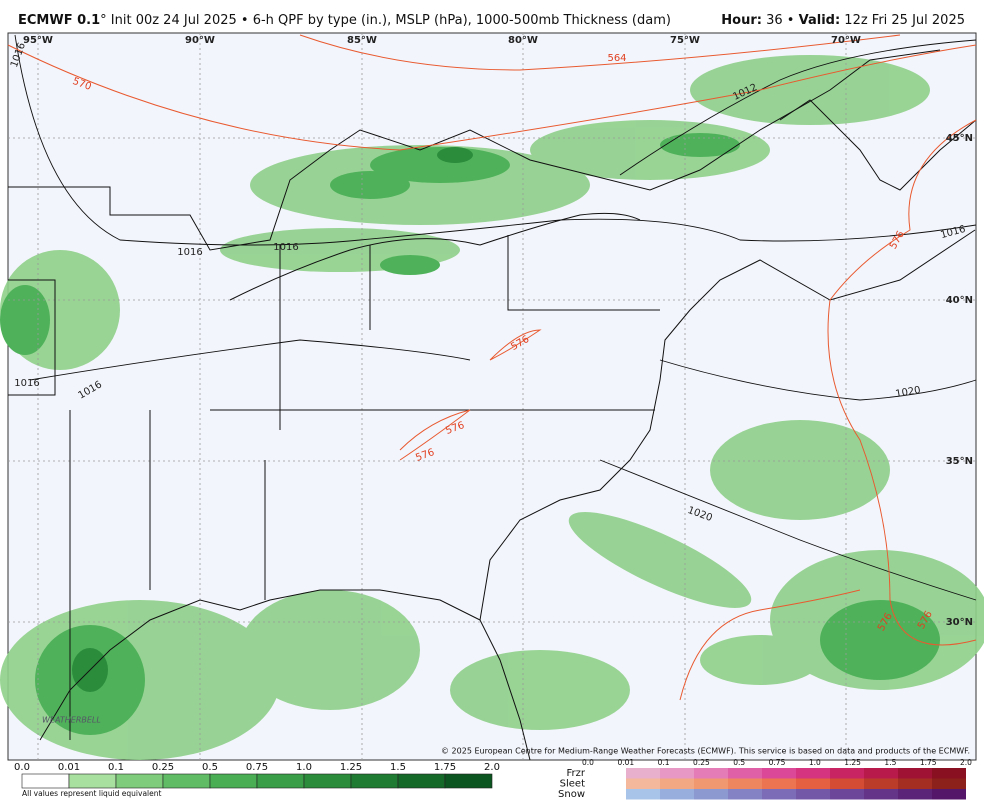 The width and height of the screenshot is (984, 808). I want to click on rain-tick-label: 2.0, so click(492, 767).